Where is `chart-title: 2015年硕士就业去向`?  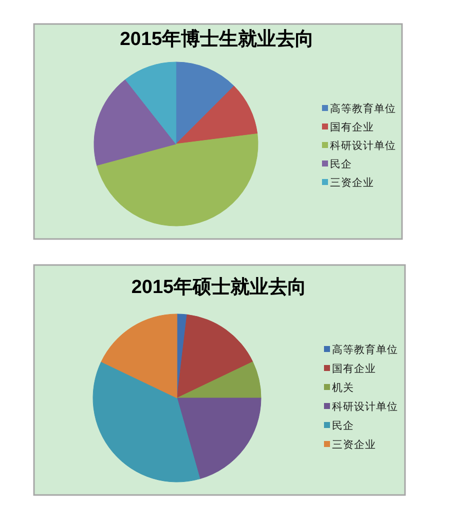
chart-title: 2015年硕士就业去向 is located at coordinates (219, 287).